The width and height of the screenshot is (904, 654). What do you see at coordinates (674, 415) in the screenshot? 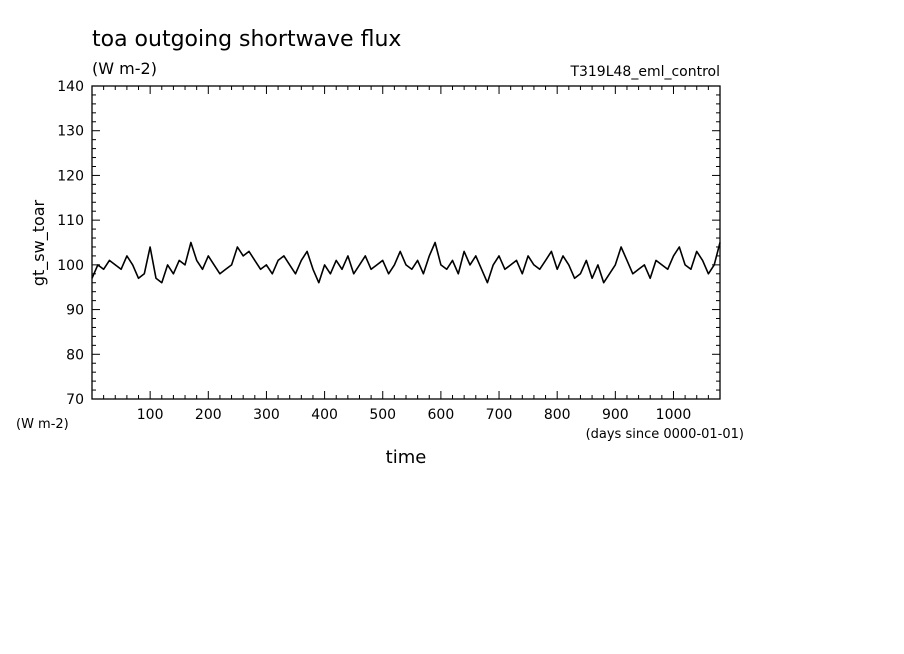
I see `x-tick-label: 1000` at bounding box center [674, 415].